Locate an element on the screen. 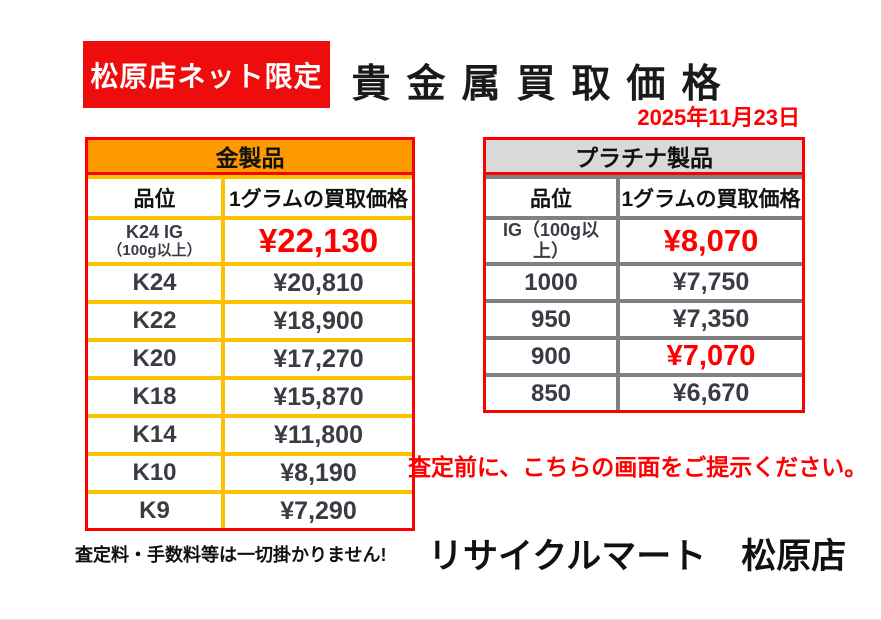 The image size is (882, 620). gold-col-grade: 品位 is located at coordinates (154, 199).